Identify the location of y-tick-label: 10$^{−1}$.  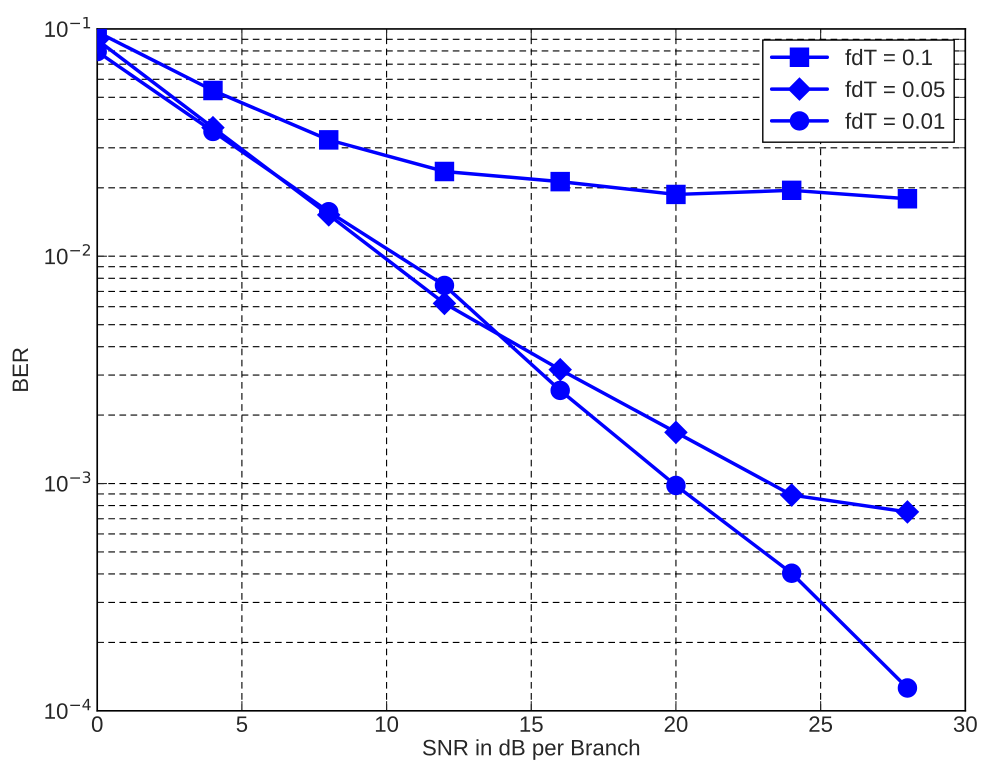
(67, 27).